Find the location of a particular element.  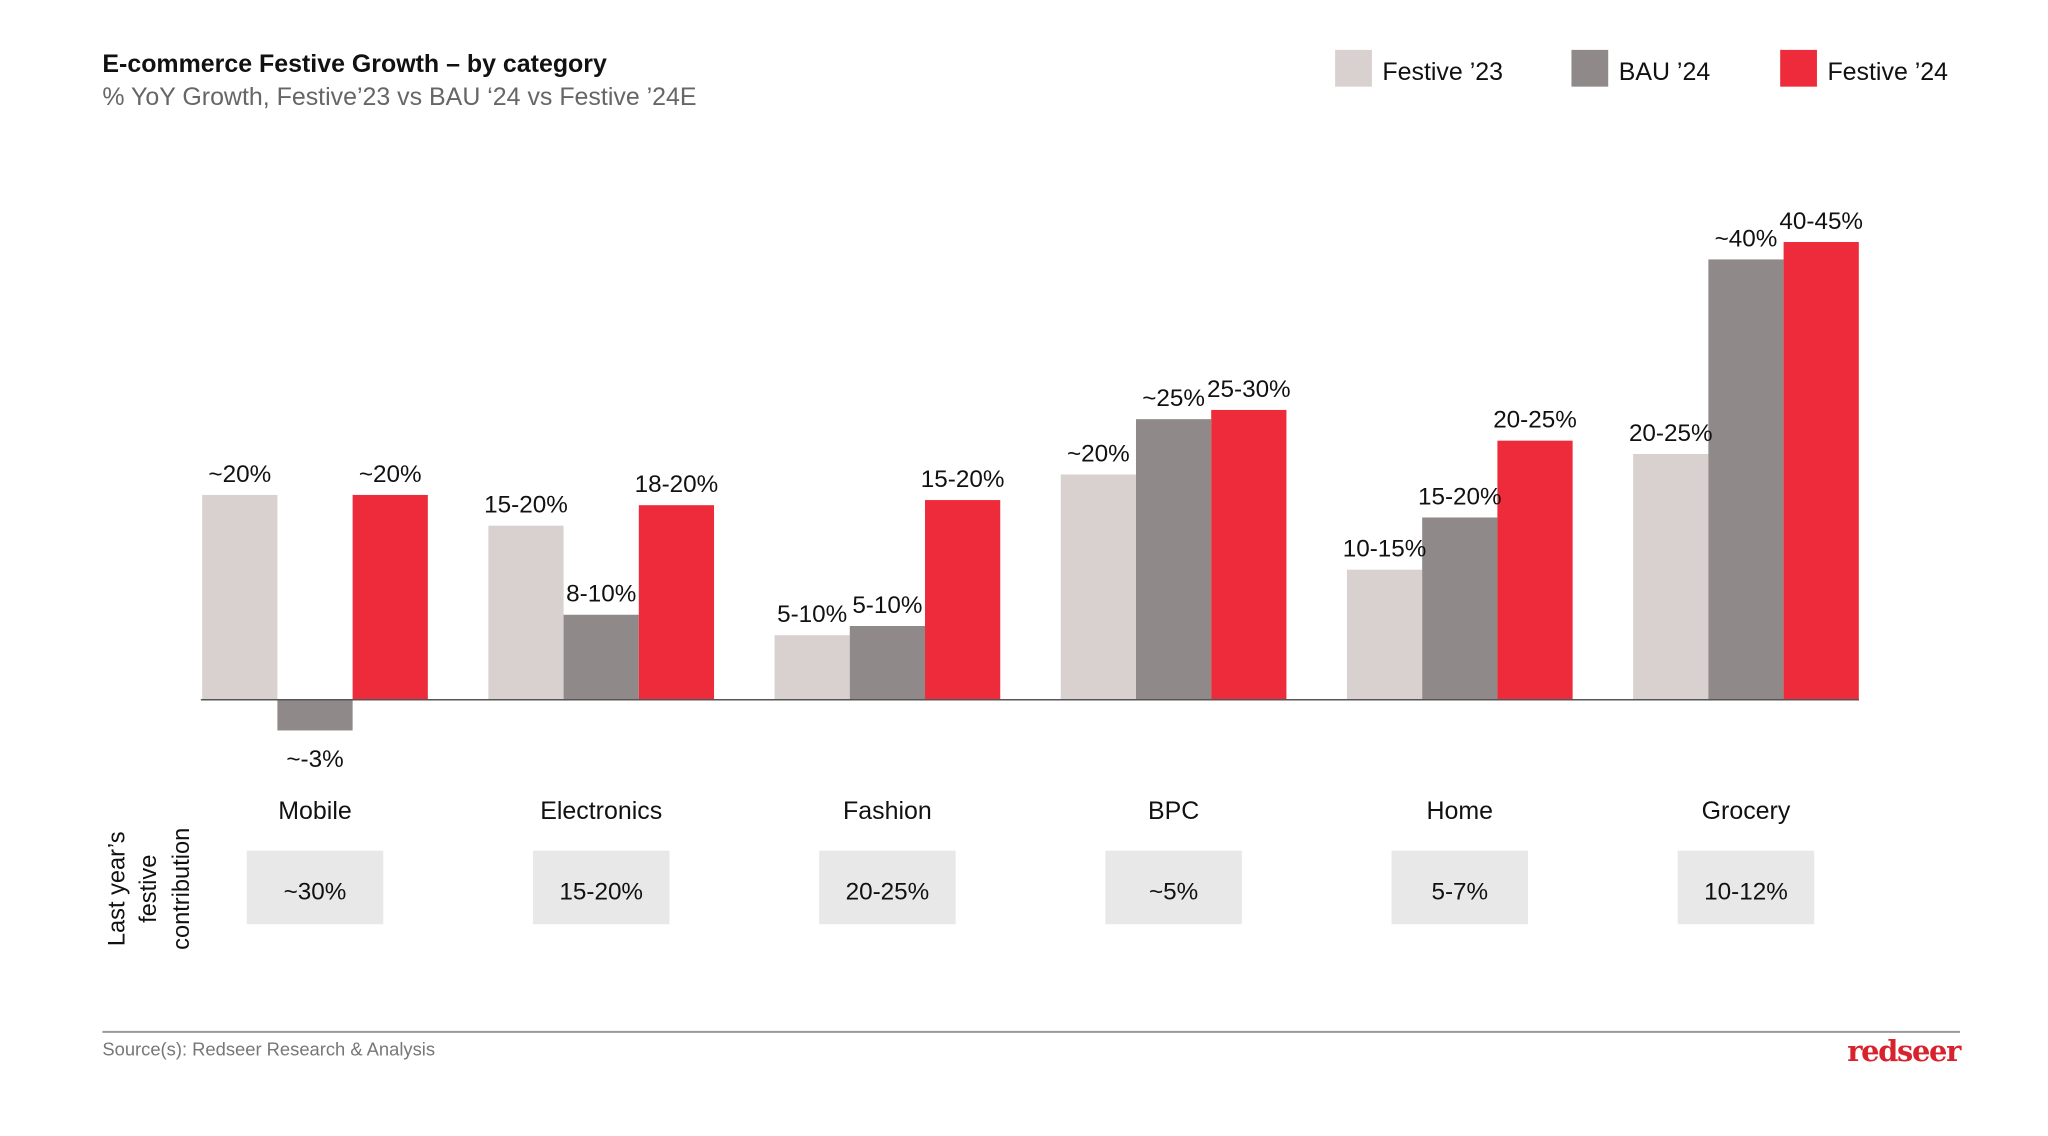

contribution-row: ~30% 15-20% 20-25% ~5% 5-7% 10-12% is located at coordinates (1030, 887).